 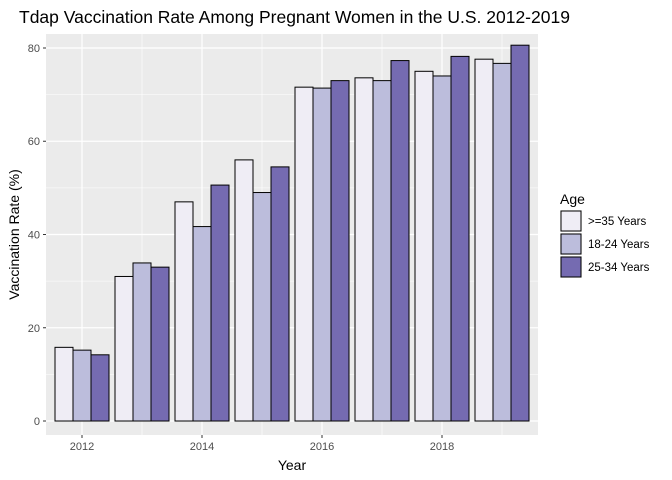 I want to click on x-tick-label: 2016, so click(x=322, y=447).